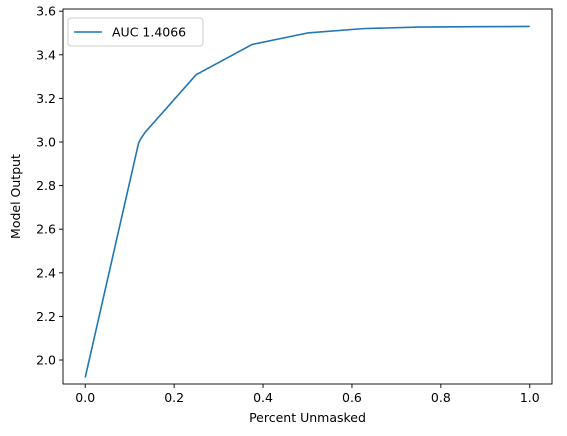 The image size is (567, 436). Describe the element at coordinates (46, 272) in the screenshot. I see `y-tick-label: 2.4` at that location.